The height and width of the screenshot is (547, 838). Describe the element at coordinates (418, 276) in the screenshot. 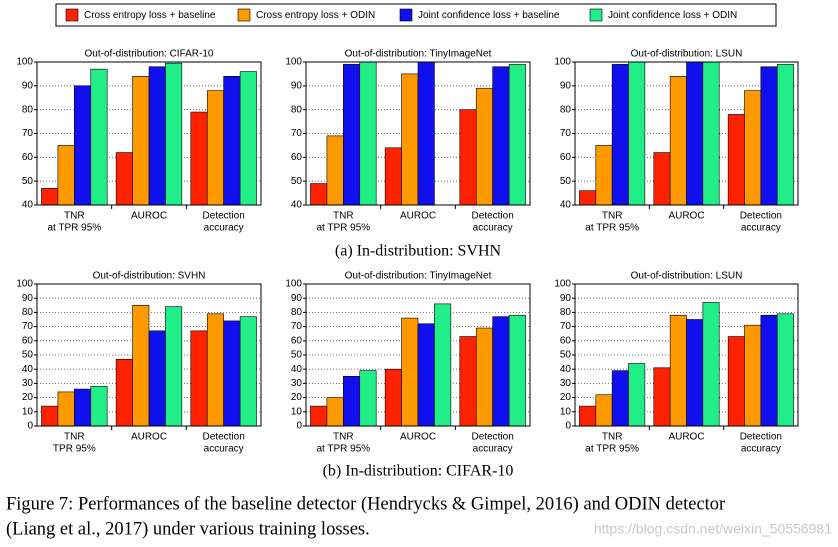

I see `chart-title: Out-of-distribution: TinyImageNet` at that location.